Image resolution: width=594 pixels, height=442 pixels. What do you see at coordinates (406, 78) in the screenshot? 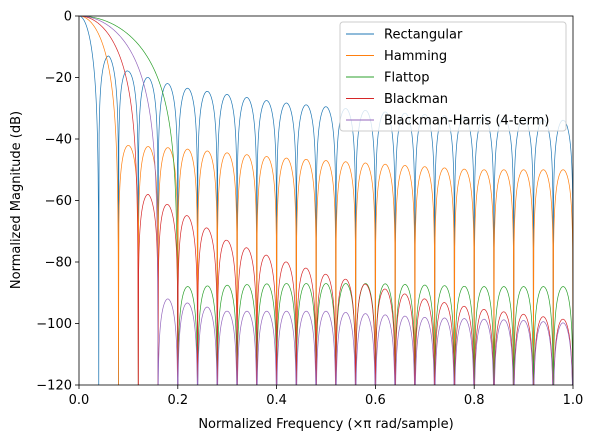
I see `legend-label-2: Flattop` at bounding box center [406, 78].